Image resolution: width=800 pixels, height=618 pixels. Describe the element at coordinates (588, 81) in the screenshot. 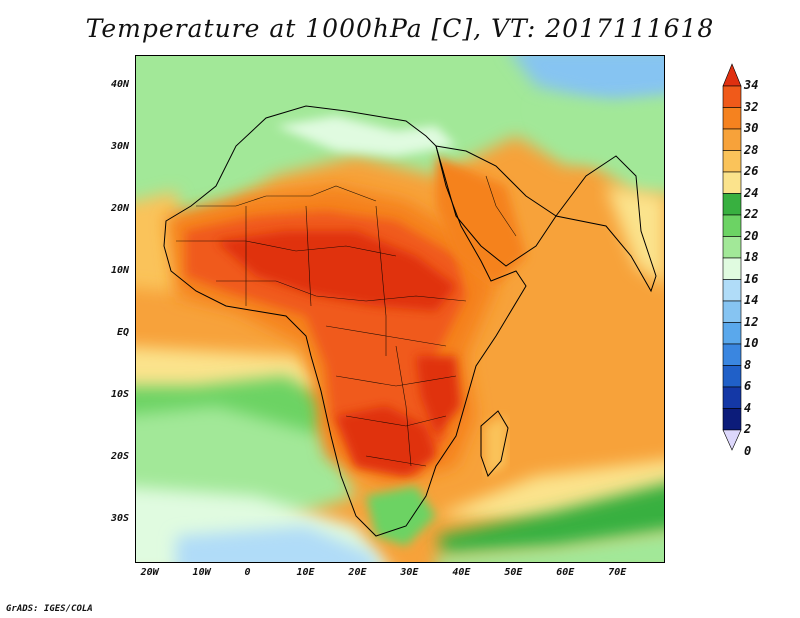

I see `north-blue-patch` at that location.